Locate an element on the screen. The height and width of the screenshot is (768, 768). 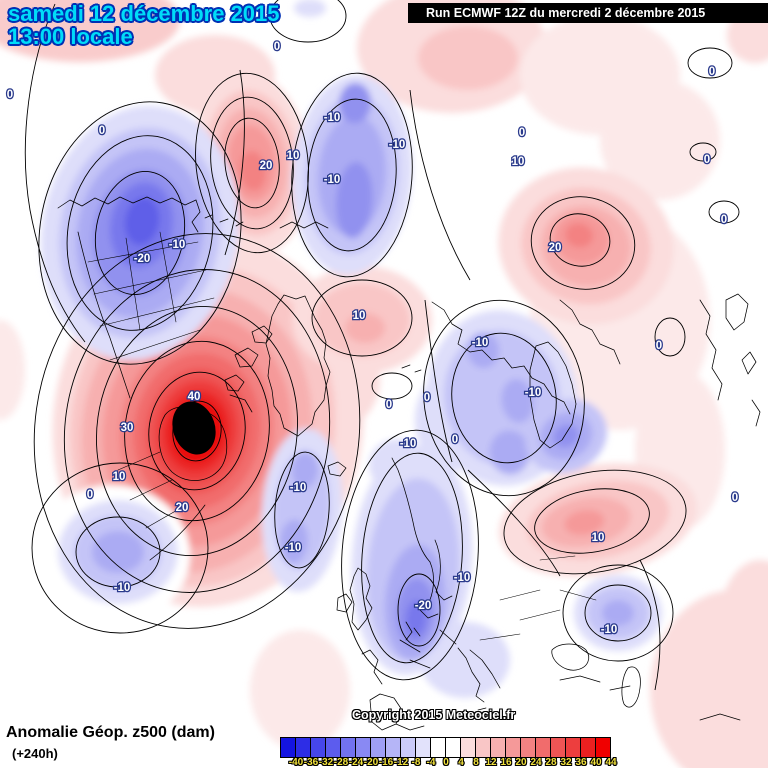
valid-time: 13:00 locale is located at coordinates (70, 37).